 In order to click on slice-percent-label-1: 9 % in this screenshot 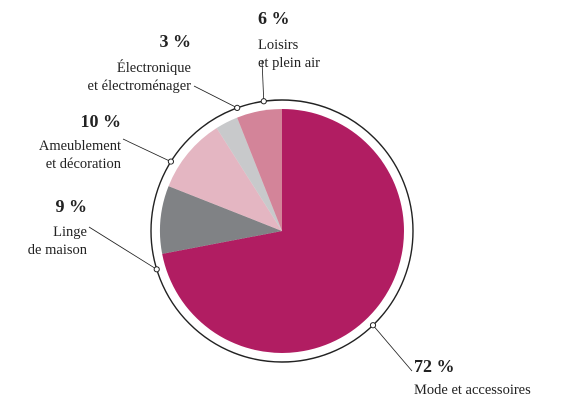, I will do `click(72, 206)`.